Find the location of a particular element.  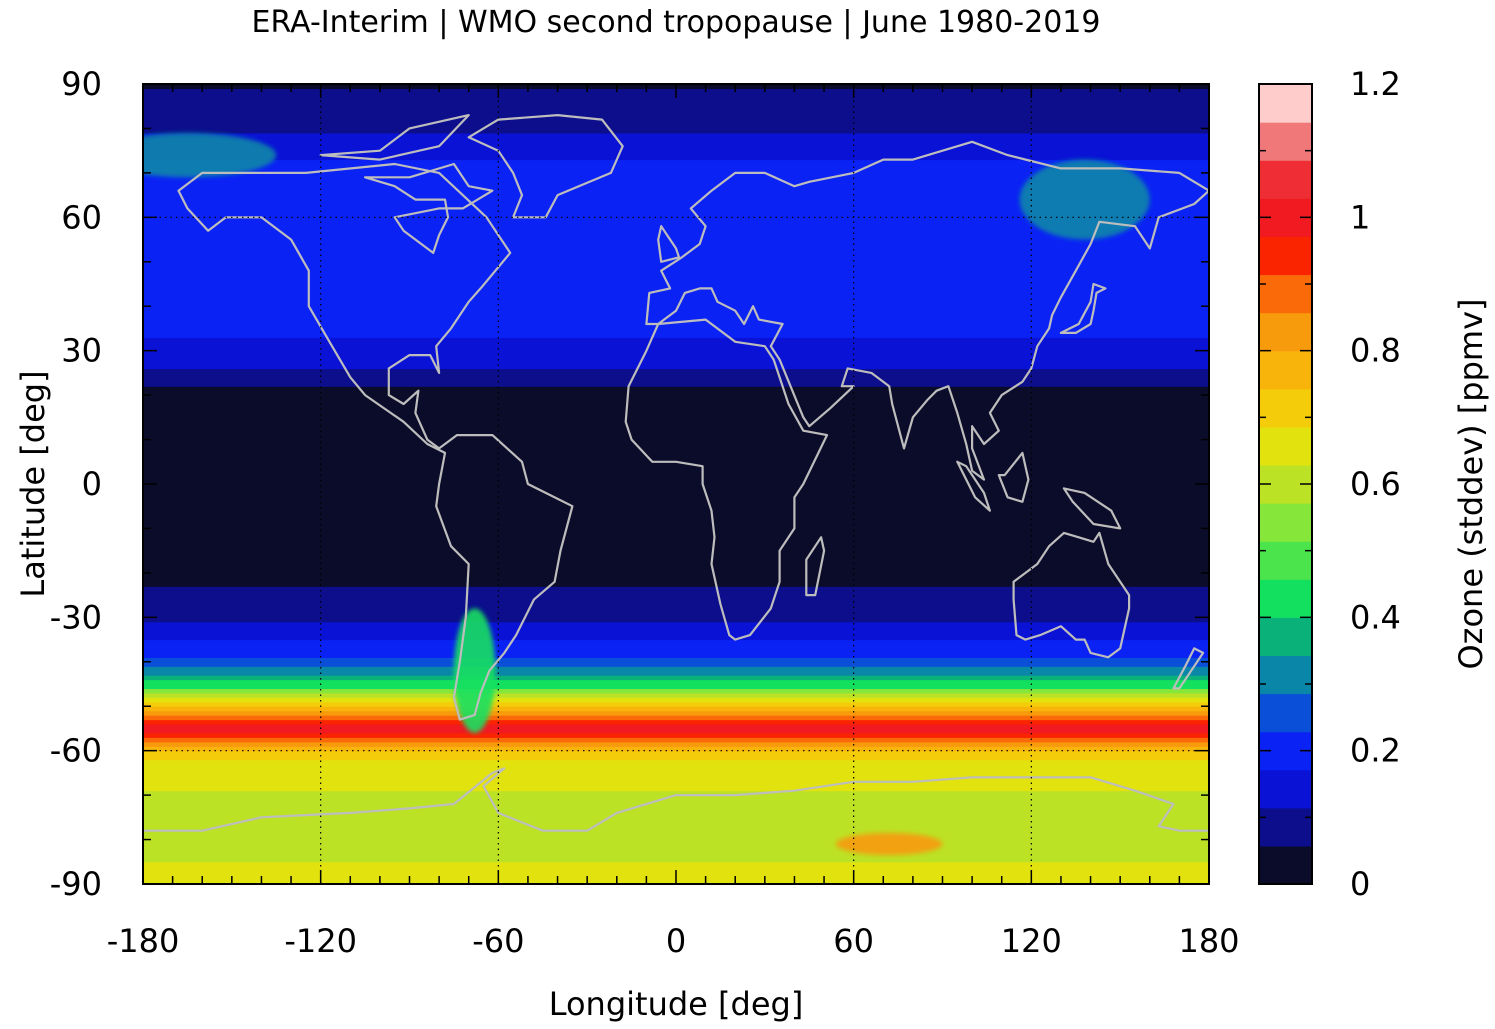

colorbar-tick-label: 0 is located at coordinates (1360, 884).